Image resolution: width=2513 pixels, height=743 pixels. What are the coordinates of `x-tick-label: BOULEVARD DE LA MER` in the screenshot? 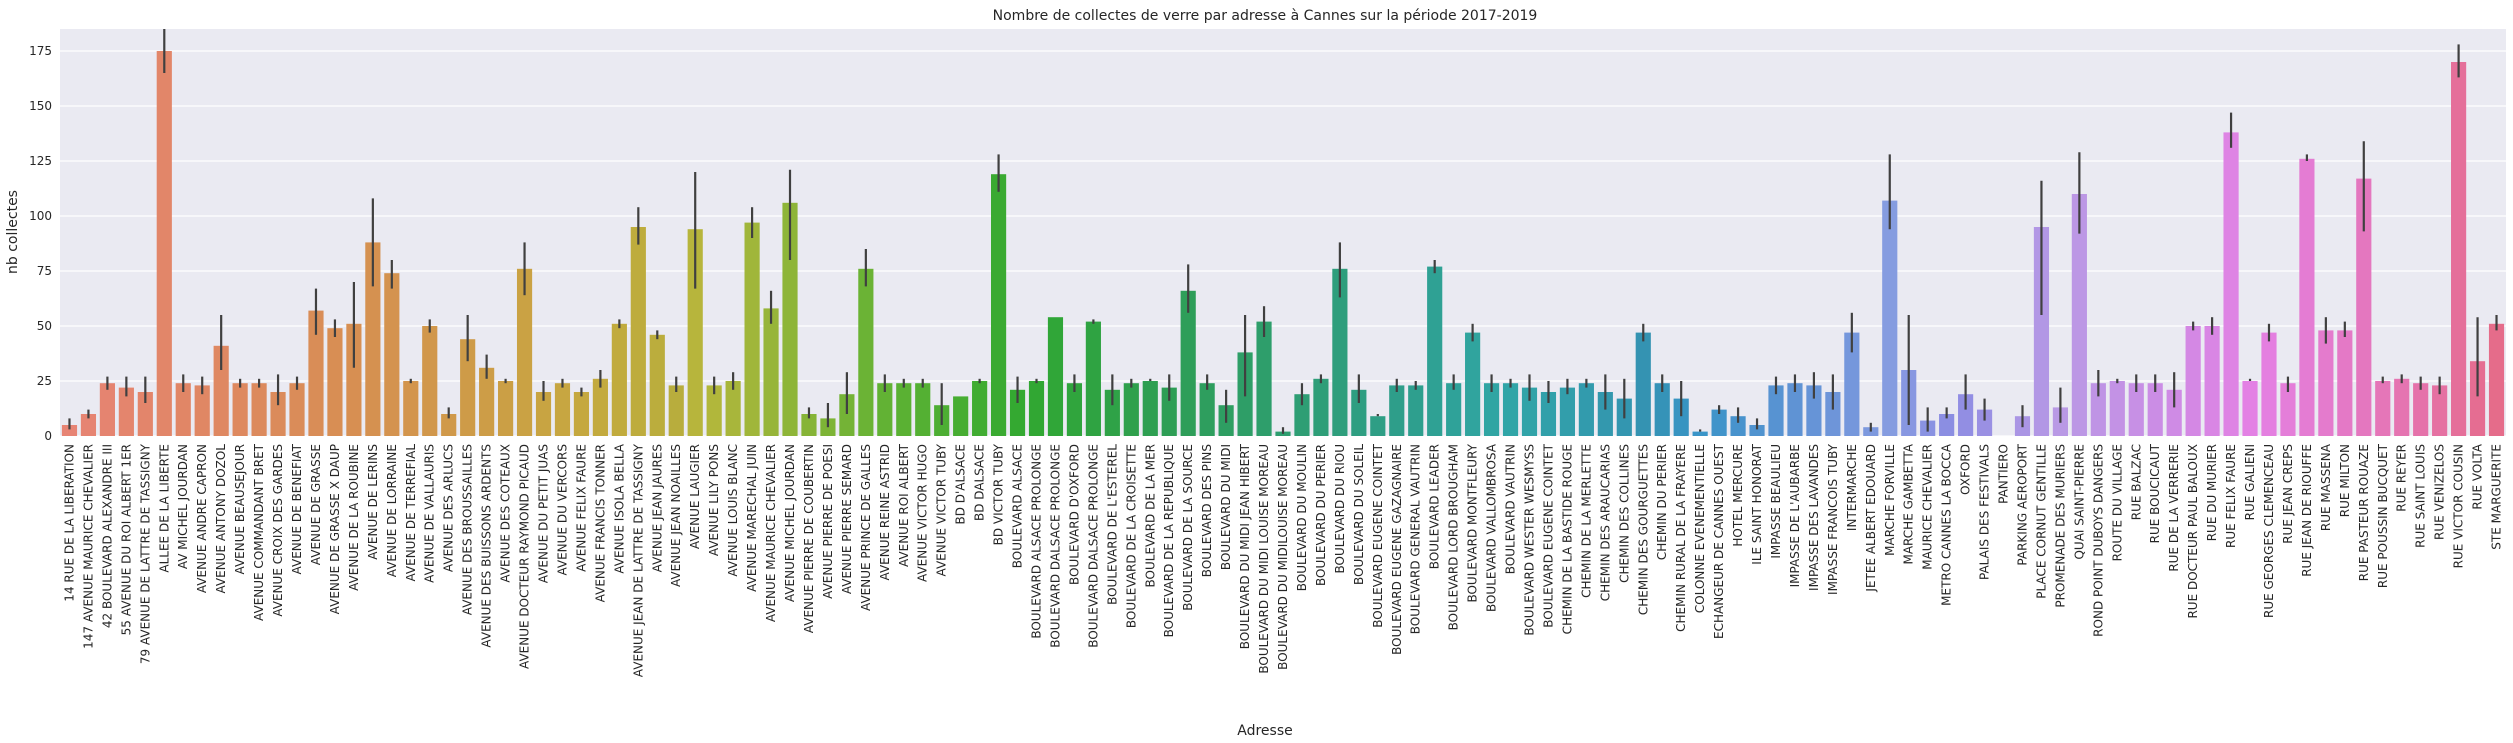 It's located at (1150, 515).